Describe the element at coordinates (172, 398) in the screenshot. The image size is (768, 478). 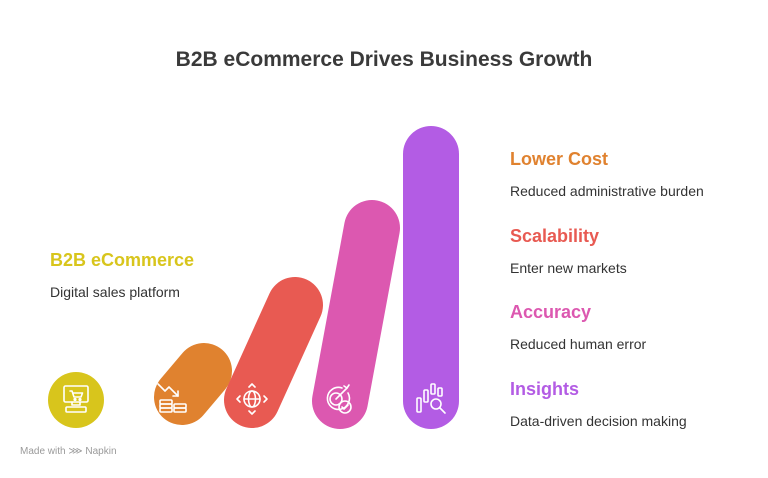
I see `coins-down-icon` at that location.